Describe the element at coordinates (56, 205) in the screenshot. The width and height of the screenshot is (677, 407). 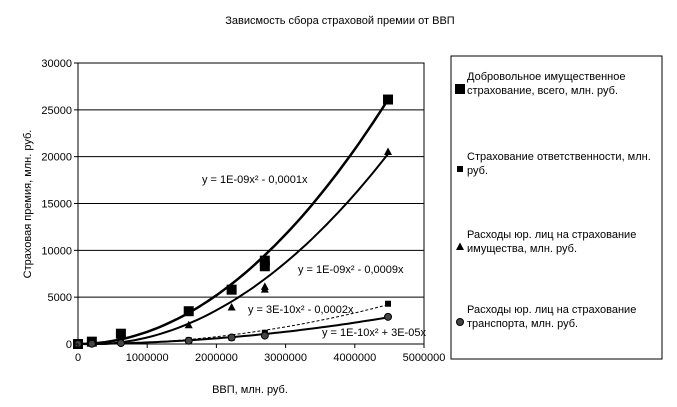
I see `y-tick-label: 15000` at that location.